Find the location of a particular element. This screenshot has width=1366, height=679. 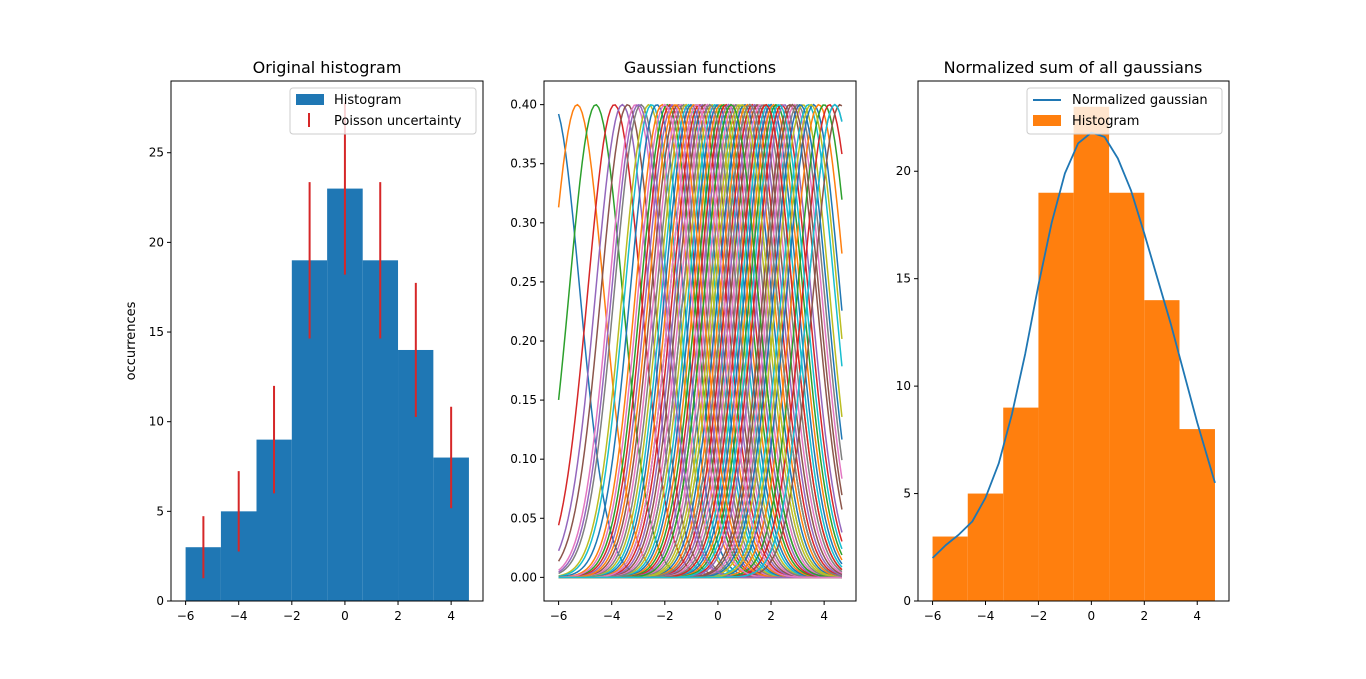

legend: Histogram Poisson uncertainty is located at coordinates (383, 111).